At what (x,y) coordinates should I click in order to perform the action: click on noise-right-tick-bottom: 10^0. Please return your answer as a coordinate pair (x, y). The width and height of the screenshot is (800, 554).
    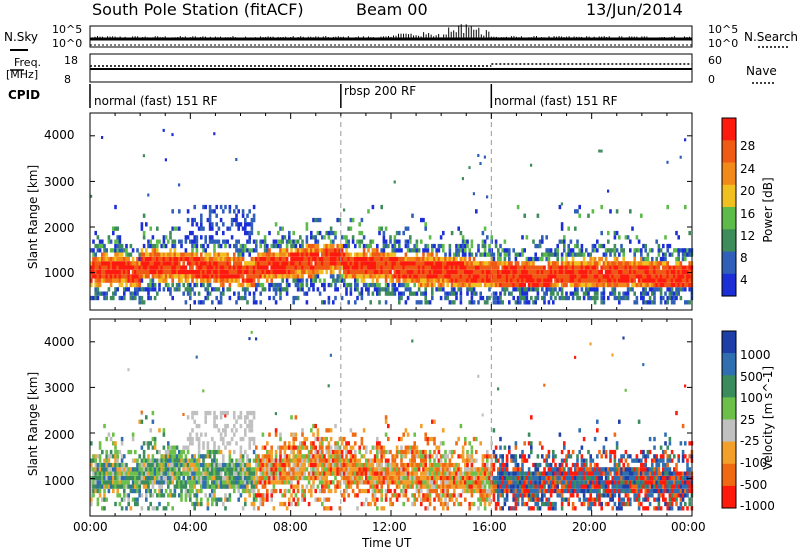
    Looking at the image, I should click on (723, 43).